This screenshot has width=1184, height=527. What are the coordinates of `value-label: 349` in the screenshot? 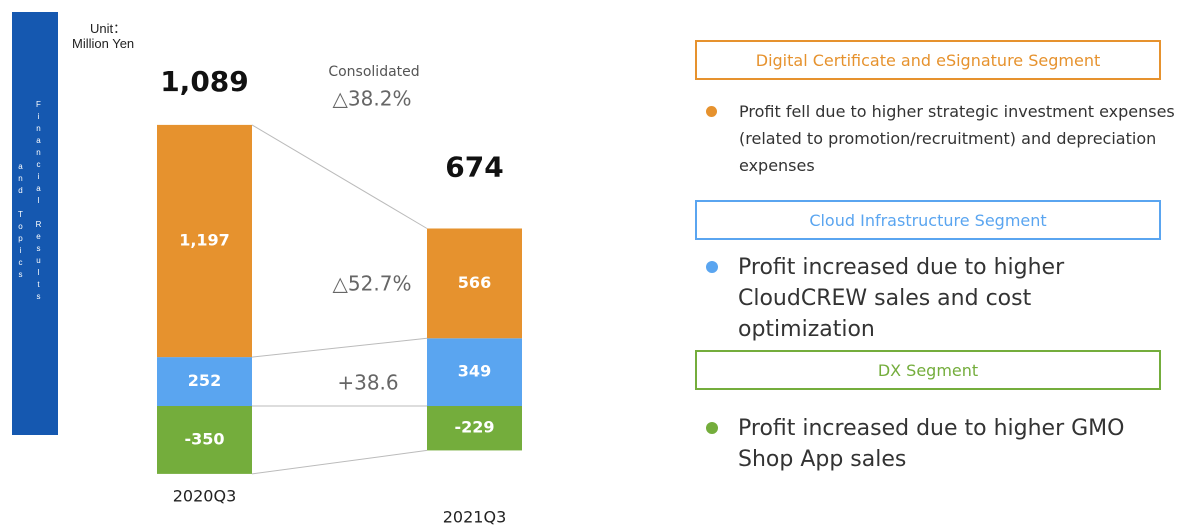 It's located at (474, 371).